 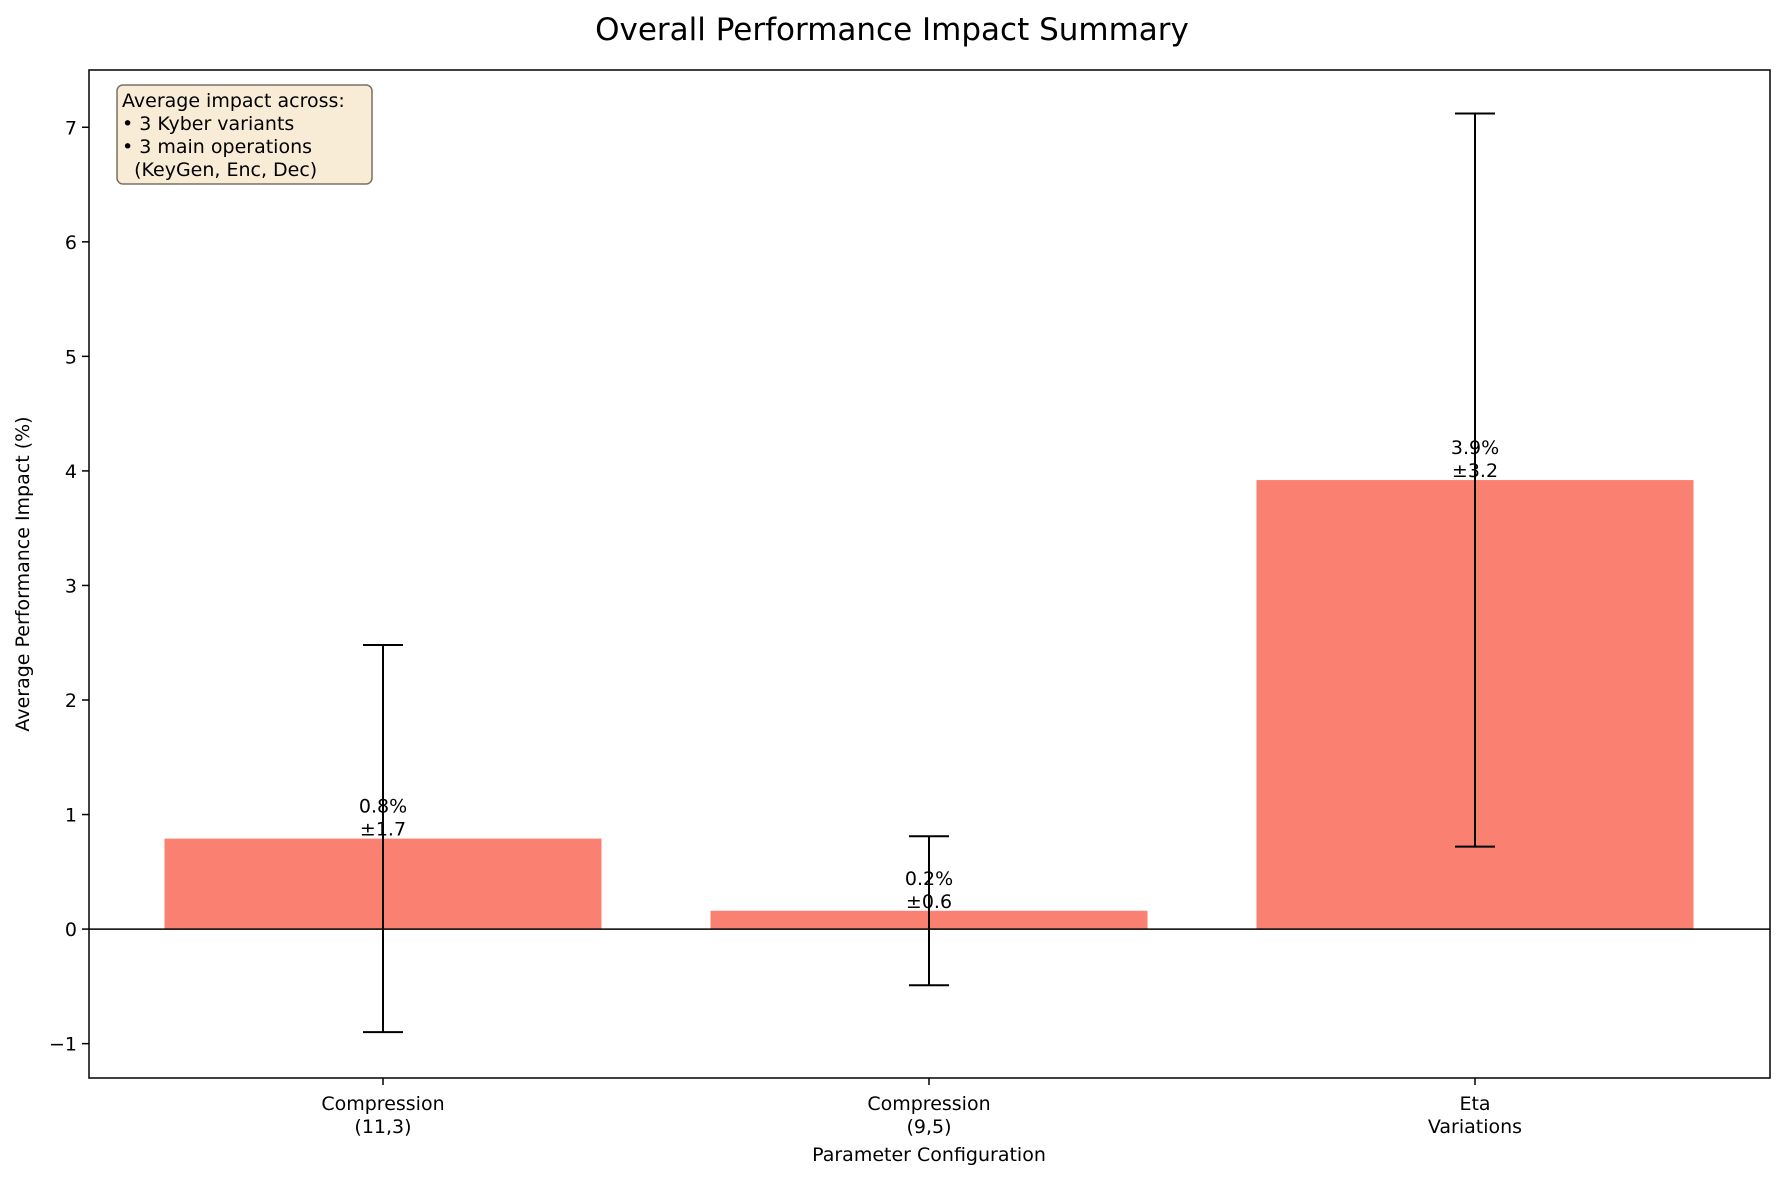 What do you see at coordinates (71, 816) in the screenshot?
I see `y-tick-label: 1` at bounding box center [71, 816].